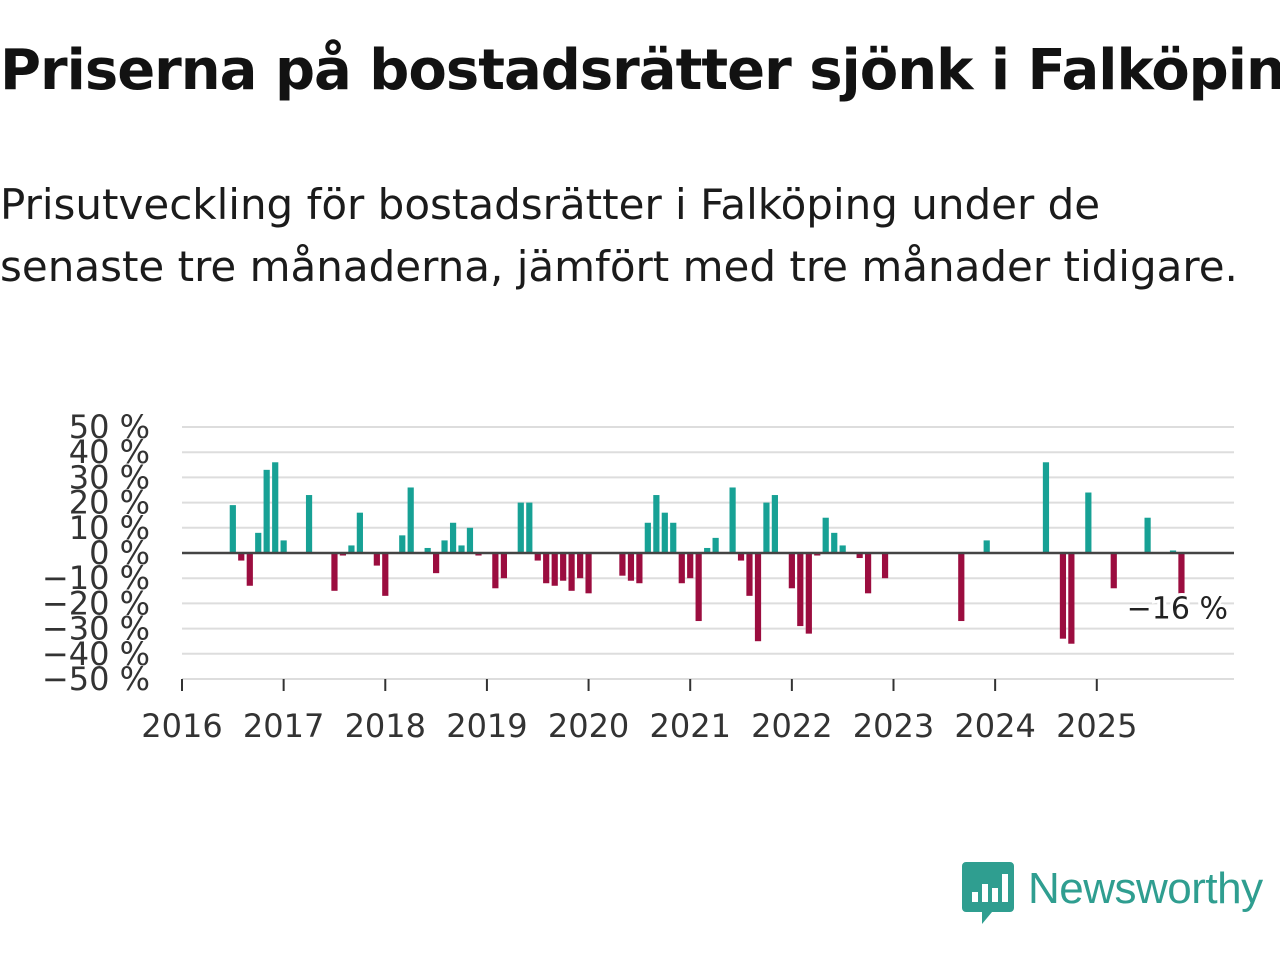  What do you see at coordinates (707, 621) in the screenshot?
I see `axes` at bounding box center [707, 621].